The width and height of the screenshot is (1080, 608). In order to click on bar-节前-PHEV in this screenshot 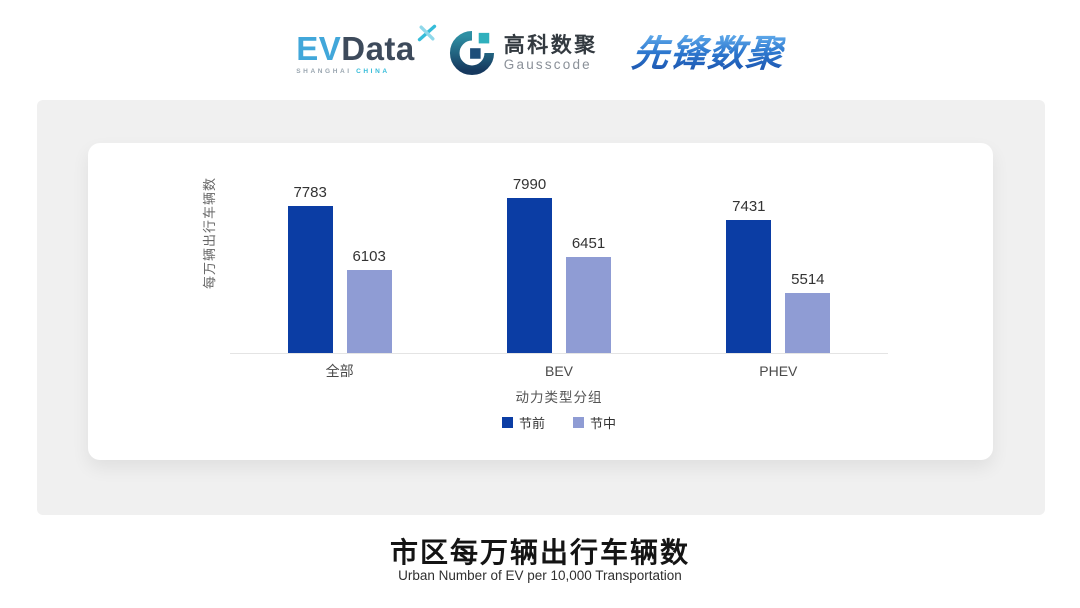, I will do `click(749, 286)`.